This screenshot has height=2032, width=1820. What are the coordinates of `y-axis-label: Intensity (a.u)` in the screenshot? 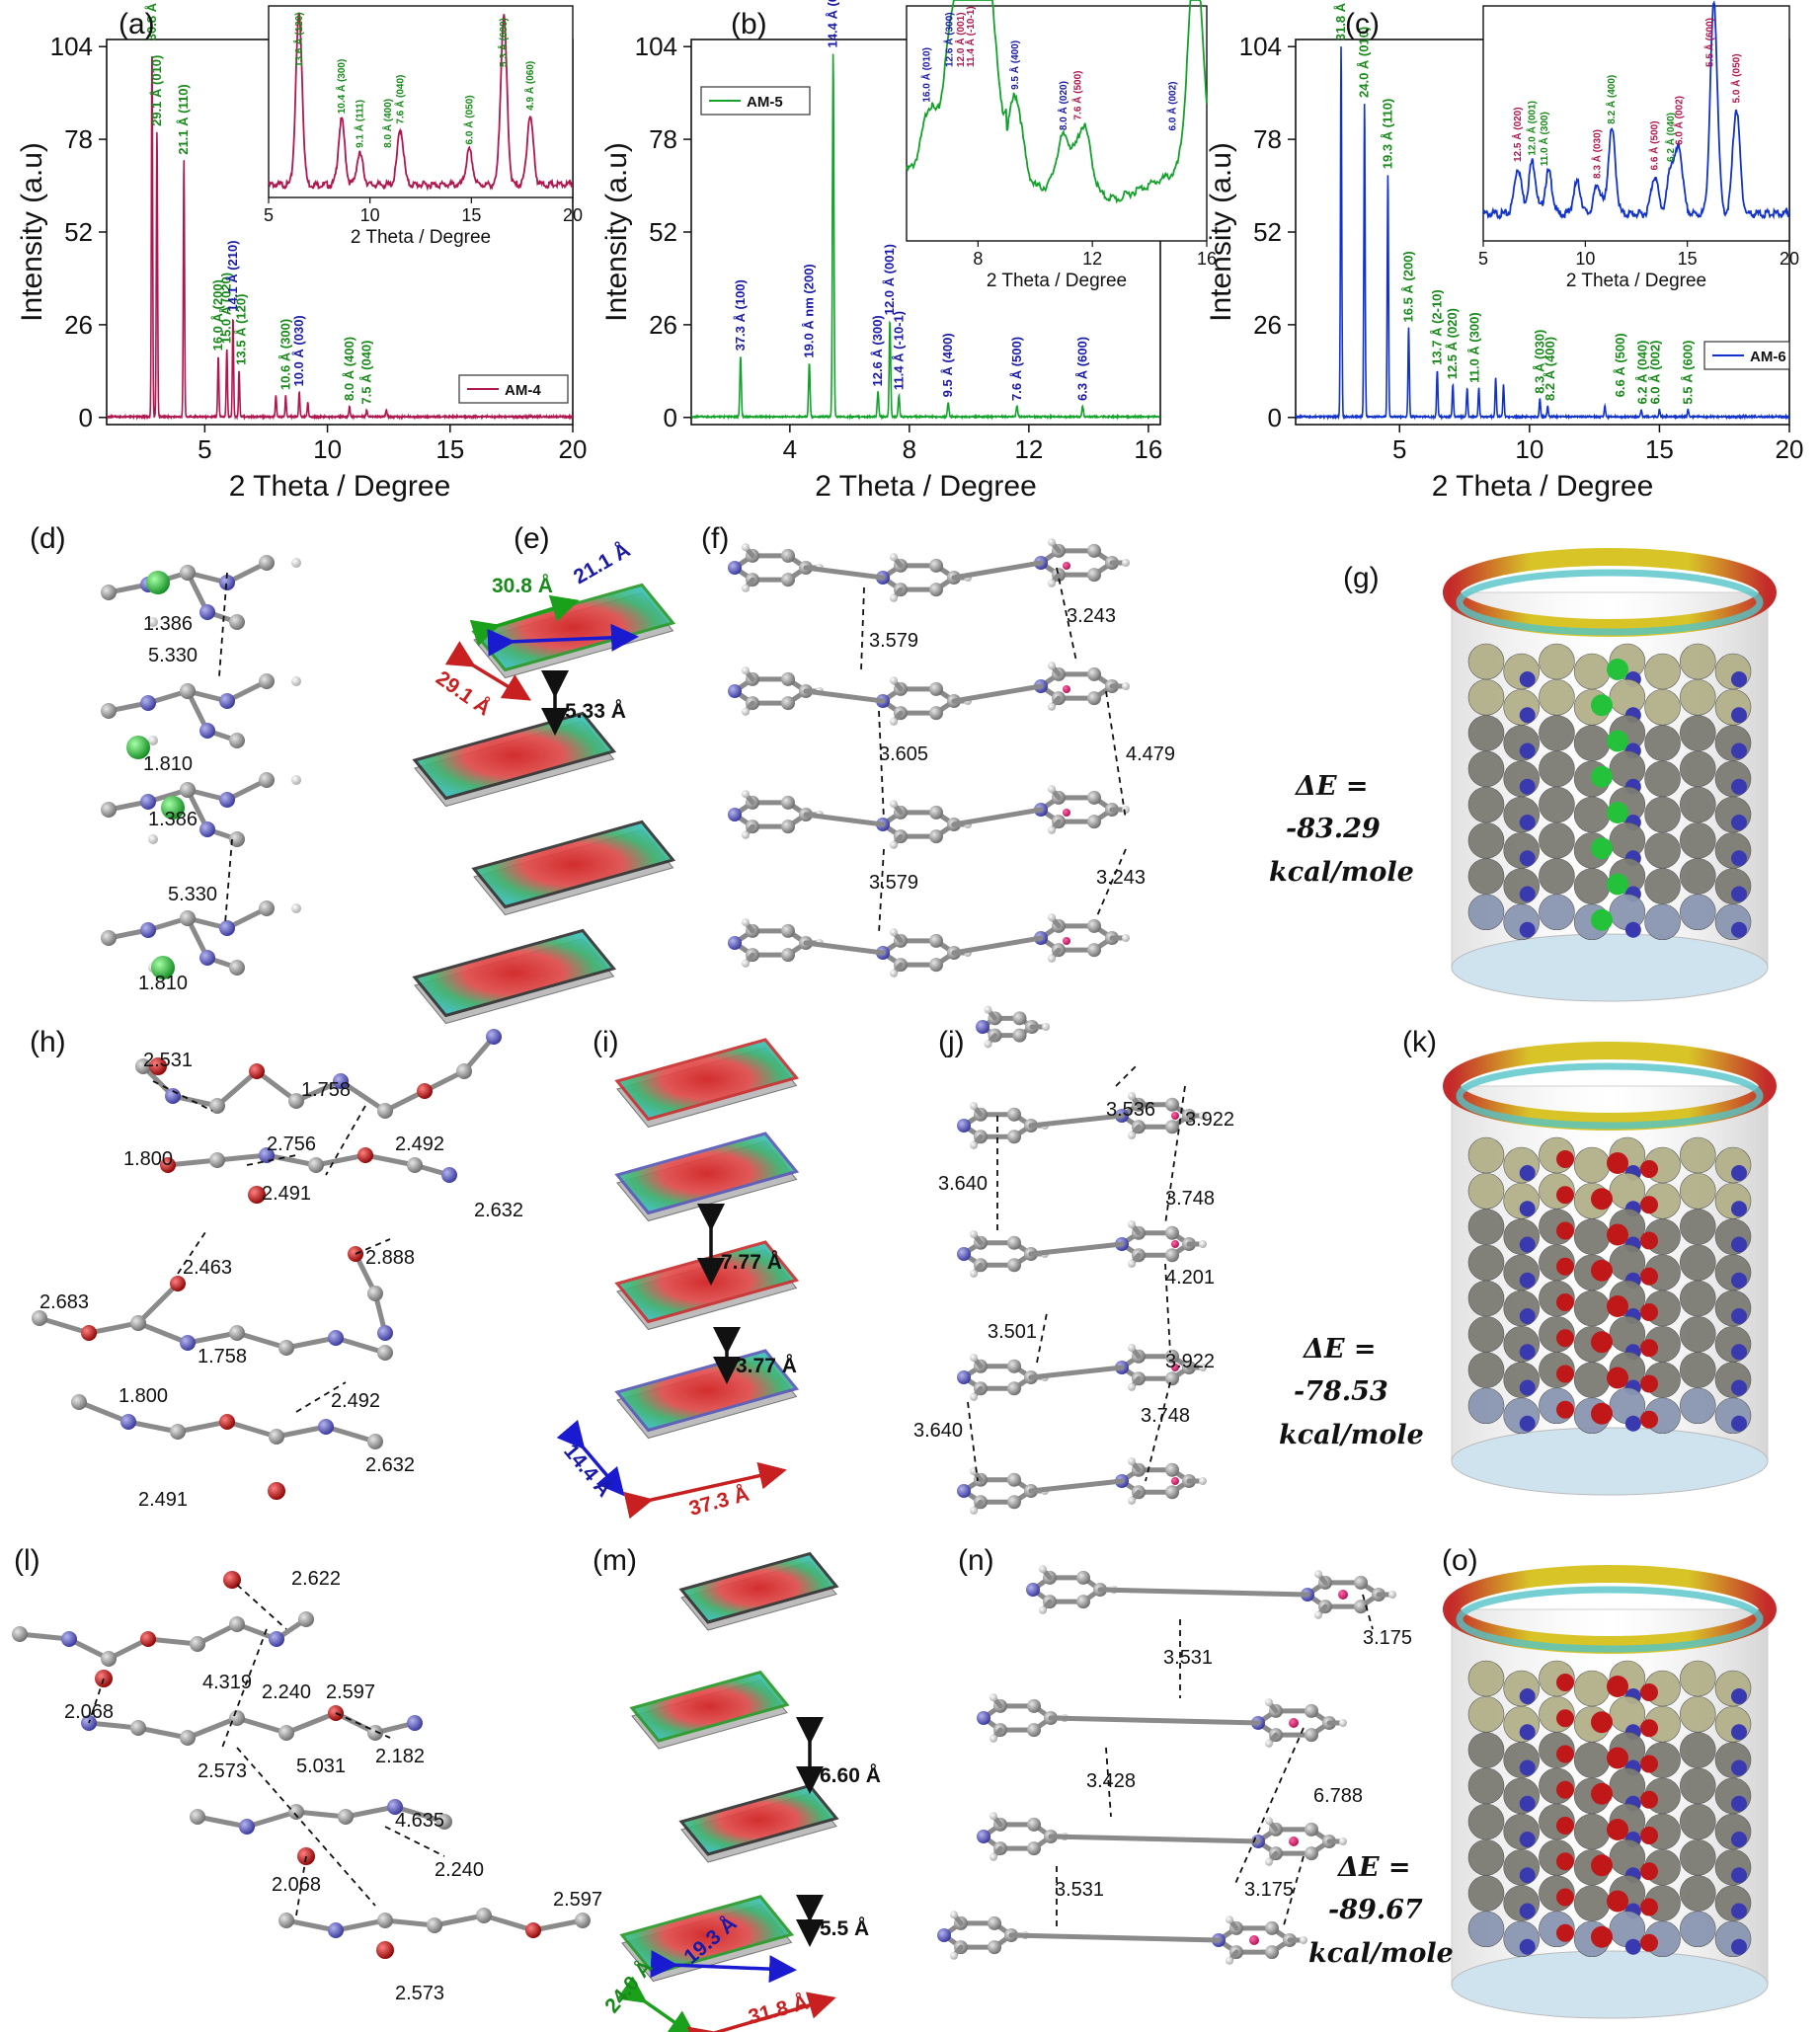 It's located at (32, 232).